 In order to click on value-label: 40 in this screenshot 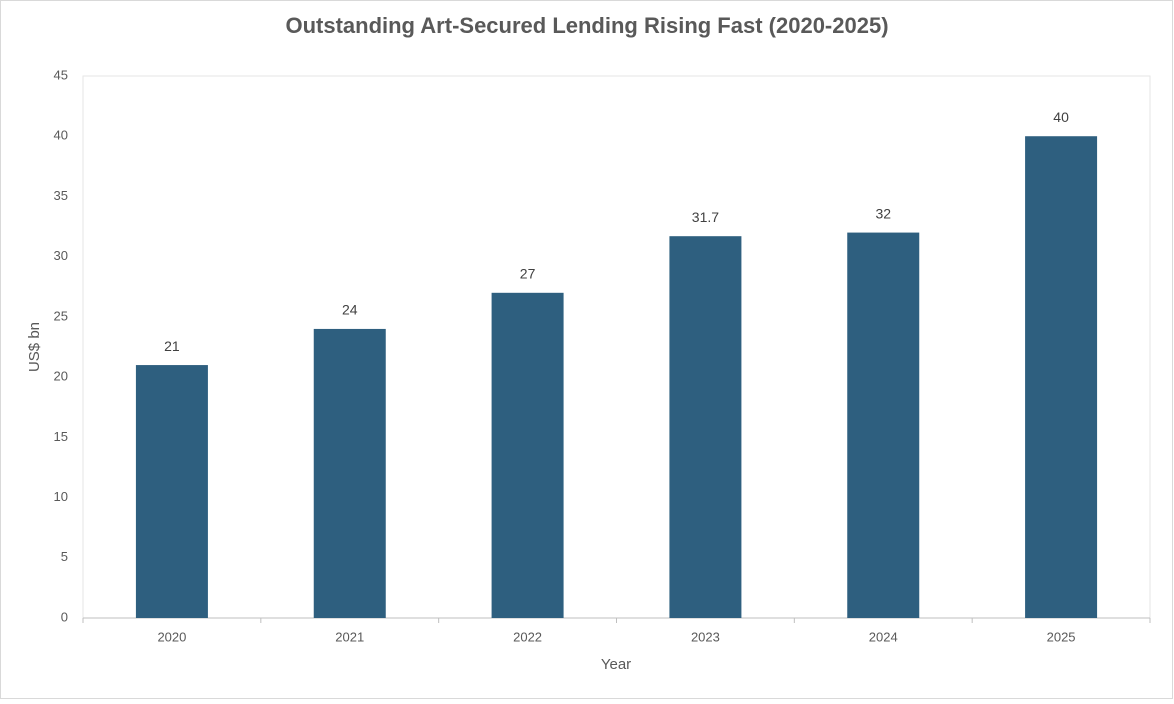, I will do `click(1061, 117)`.